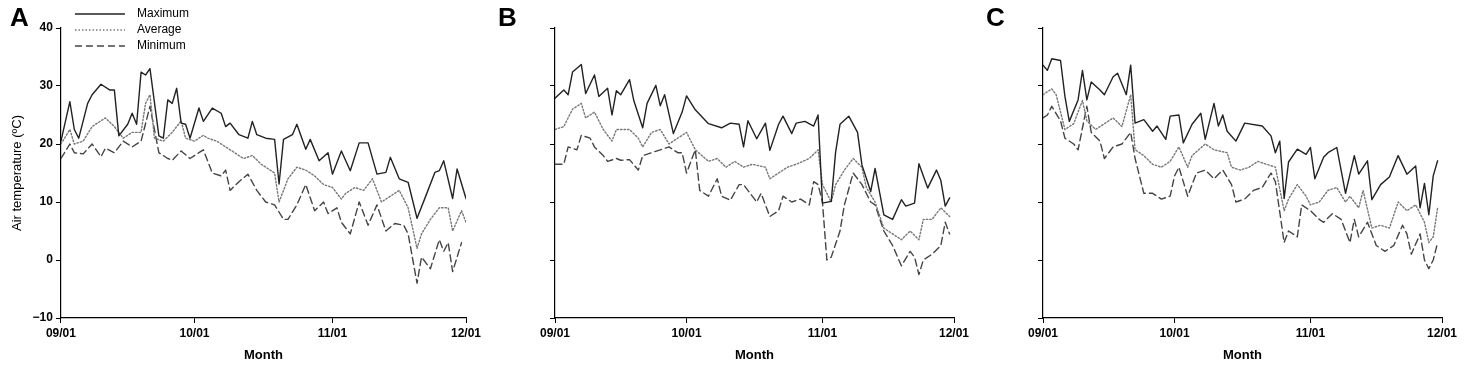 The width and height of the screenshot is (1466, 369). What do you see at coordinates (46, 143) in the screenshot?
I see `y-tick-label: 20` at bounding box center [46, 143].